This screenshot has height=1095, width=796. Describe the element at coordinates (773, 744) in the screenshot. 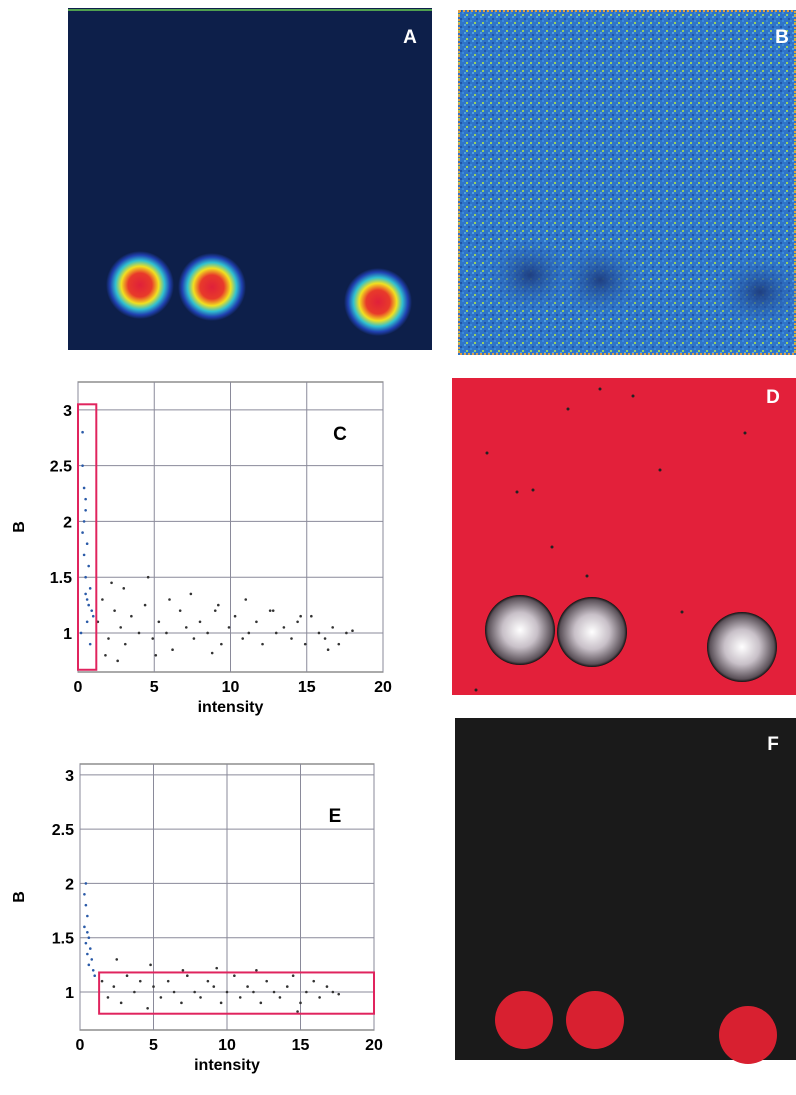

I see `panel-label: F` at that location.